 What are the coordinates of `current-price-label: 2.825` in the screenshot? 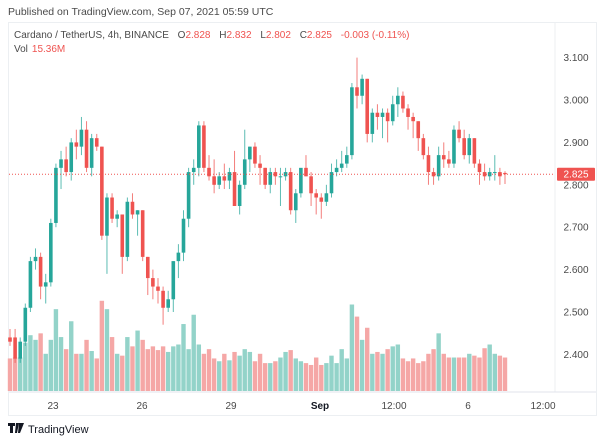 It's located at (575, 175).